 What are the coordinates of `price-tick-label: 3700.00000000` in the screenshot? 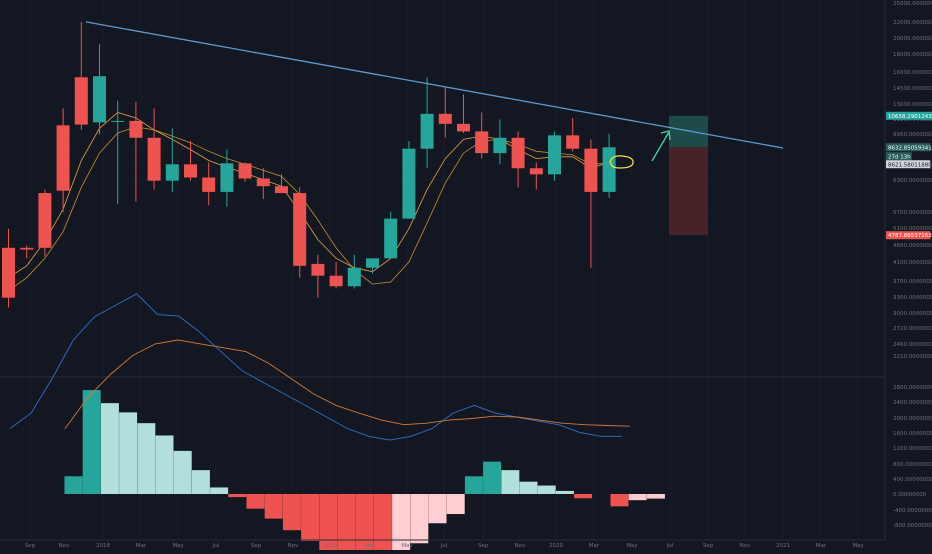 It's located at (912, 282).